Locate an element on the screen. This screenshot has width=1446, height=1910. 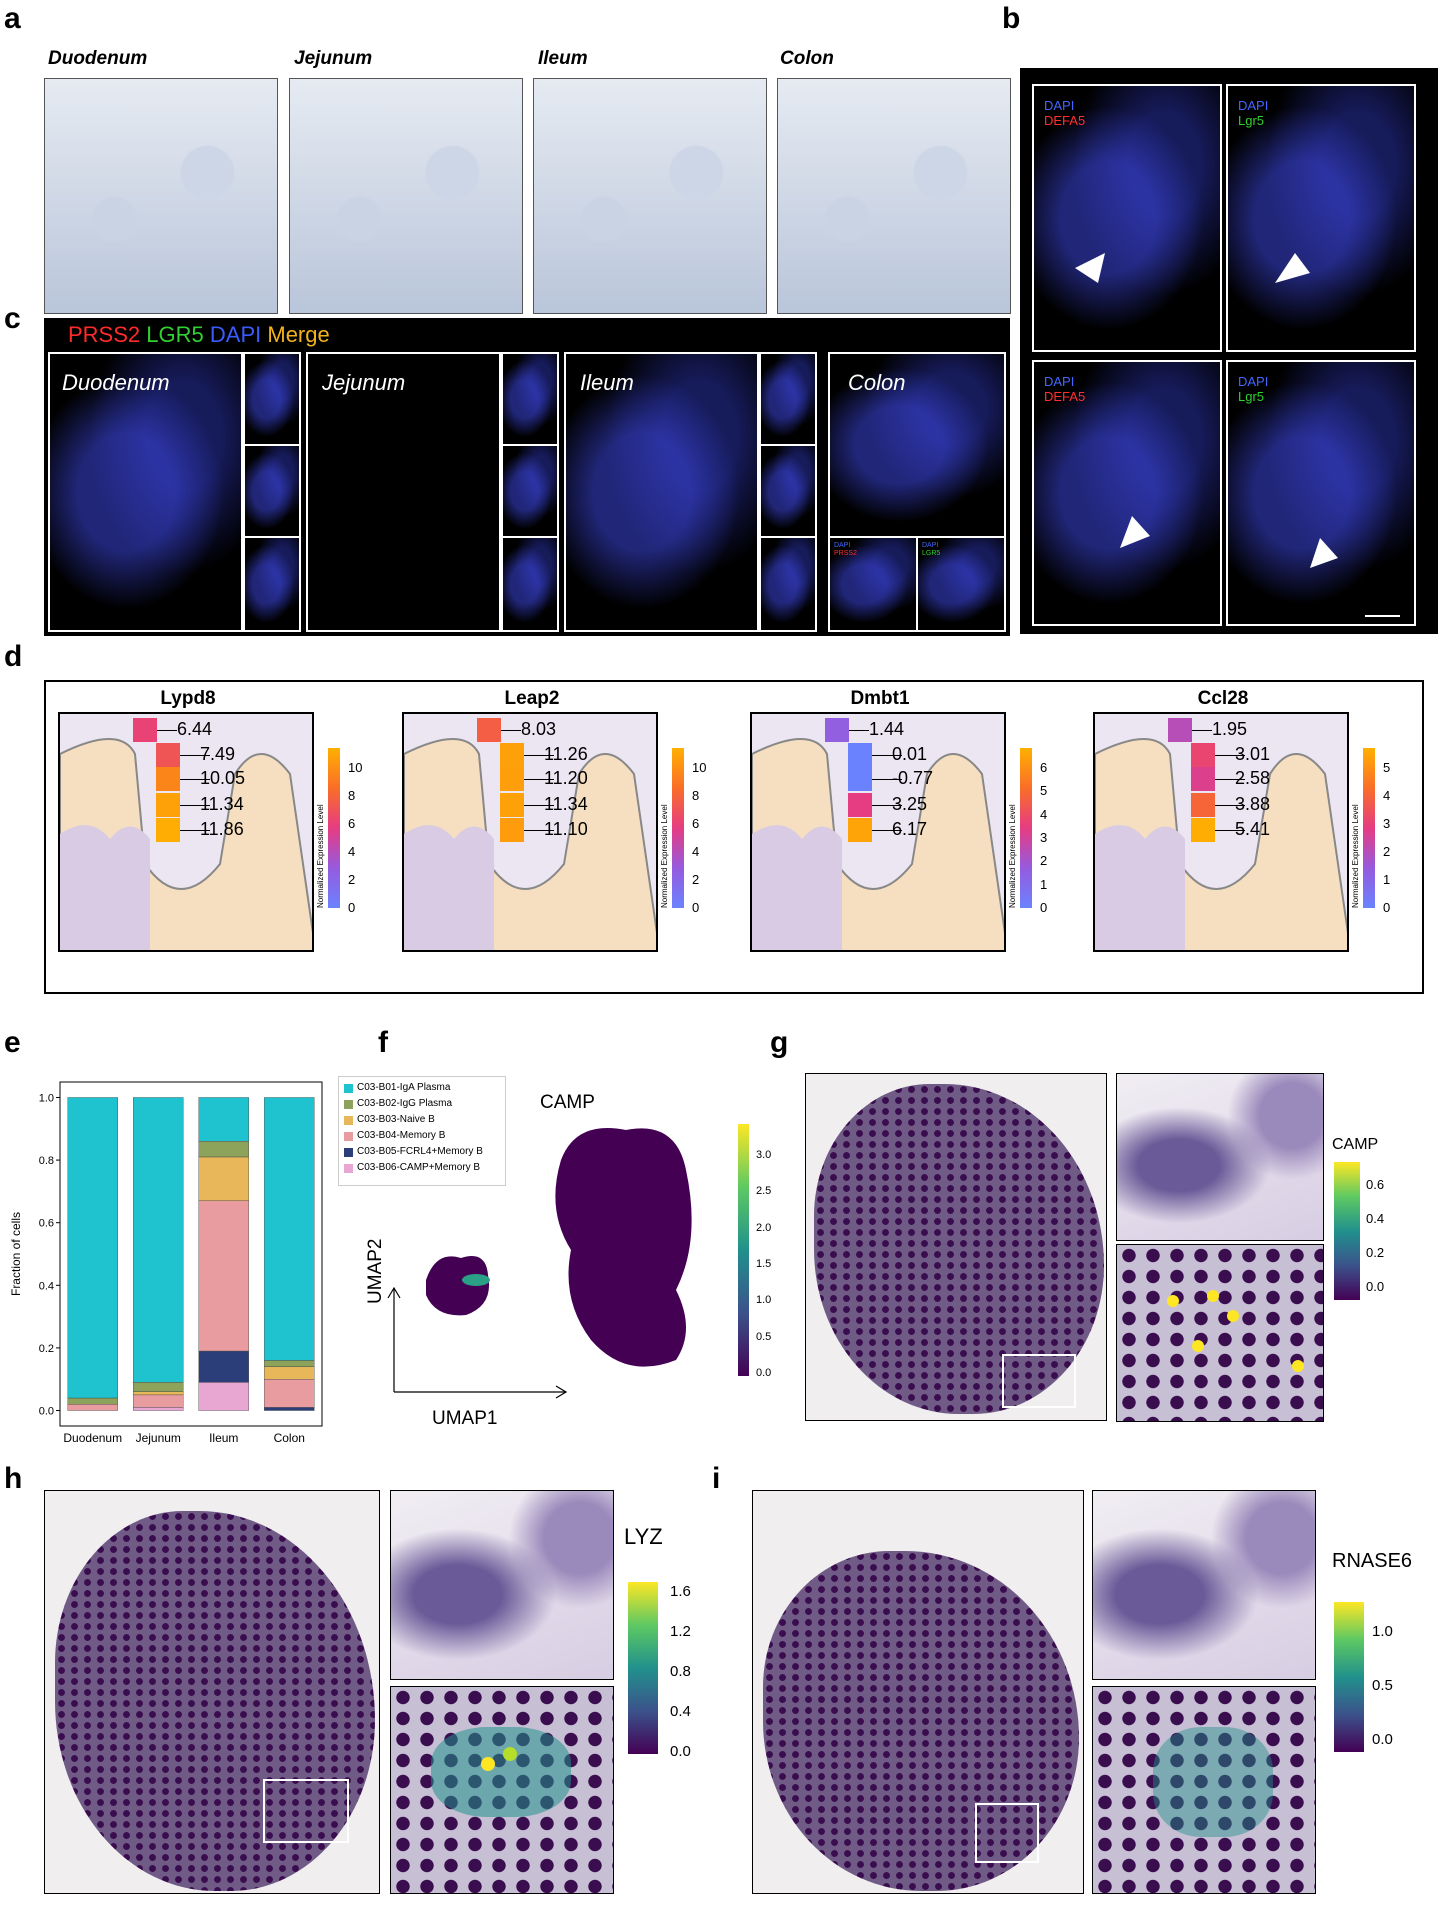
expression-value: 1.44 is located at coordinates (887, 729).